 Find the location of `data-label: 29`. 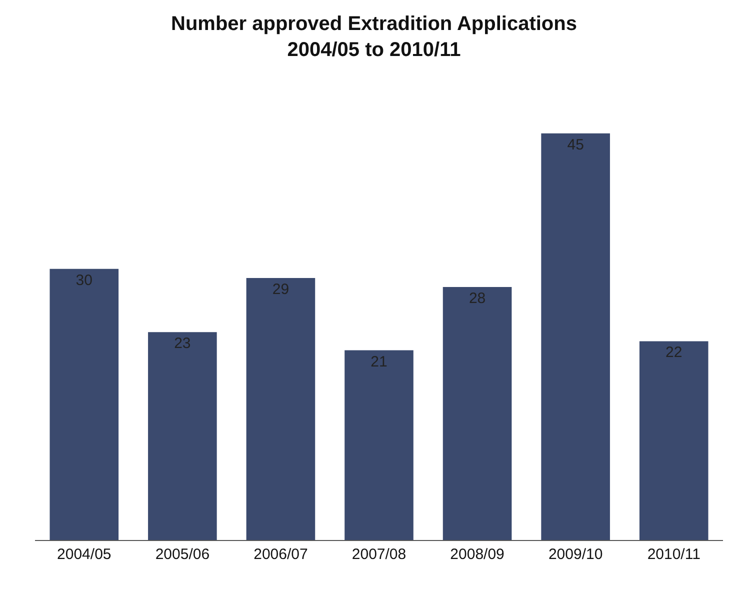

data-label: 29 is located at coordinates (281, 289).